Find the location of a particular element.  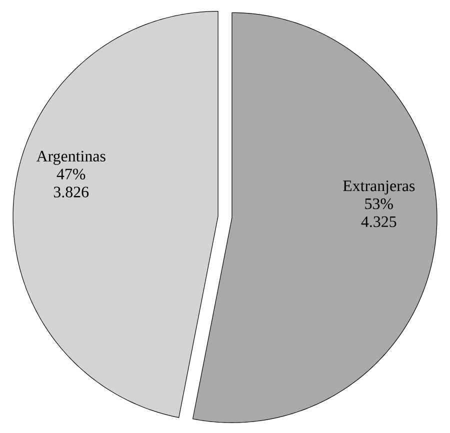

slice-label: Argentinas is located at coordinates (71, 157).